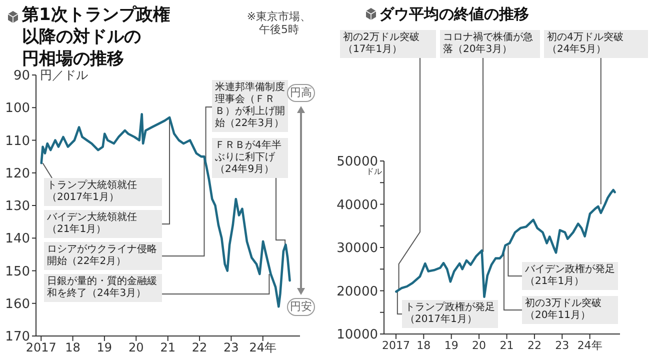  I want to click on chart-title: 第1次トランプ政権以降の対ドルの円相場の推移, so click(96, 37).